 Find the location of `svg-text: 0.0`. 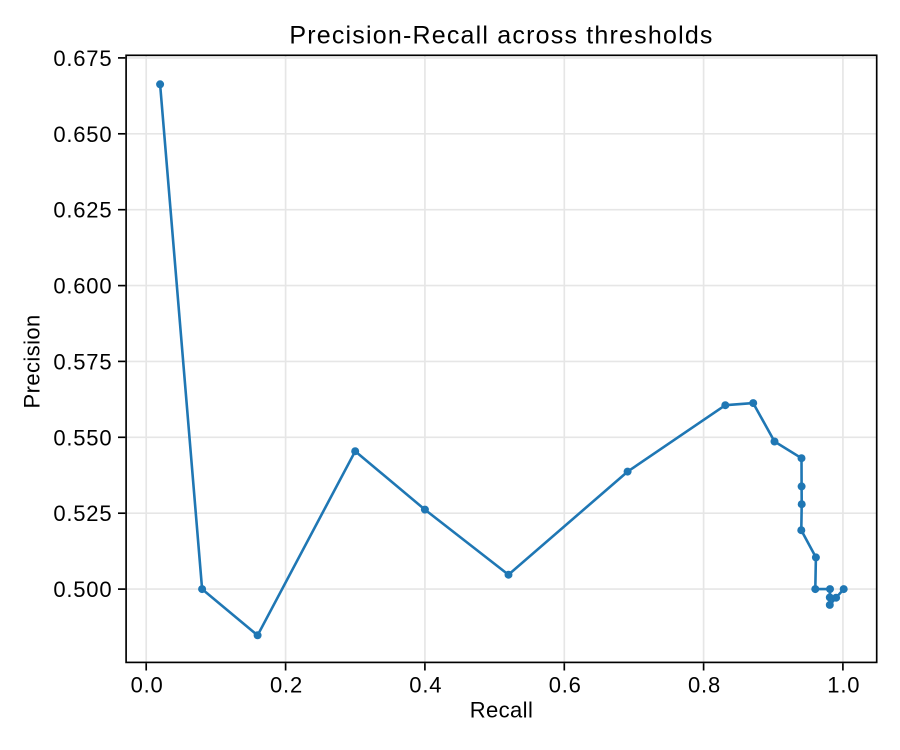

svg-text: 0.0 is located at coordinates (147, 685).